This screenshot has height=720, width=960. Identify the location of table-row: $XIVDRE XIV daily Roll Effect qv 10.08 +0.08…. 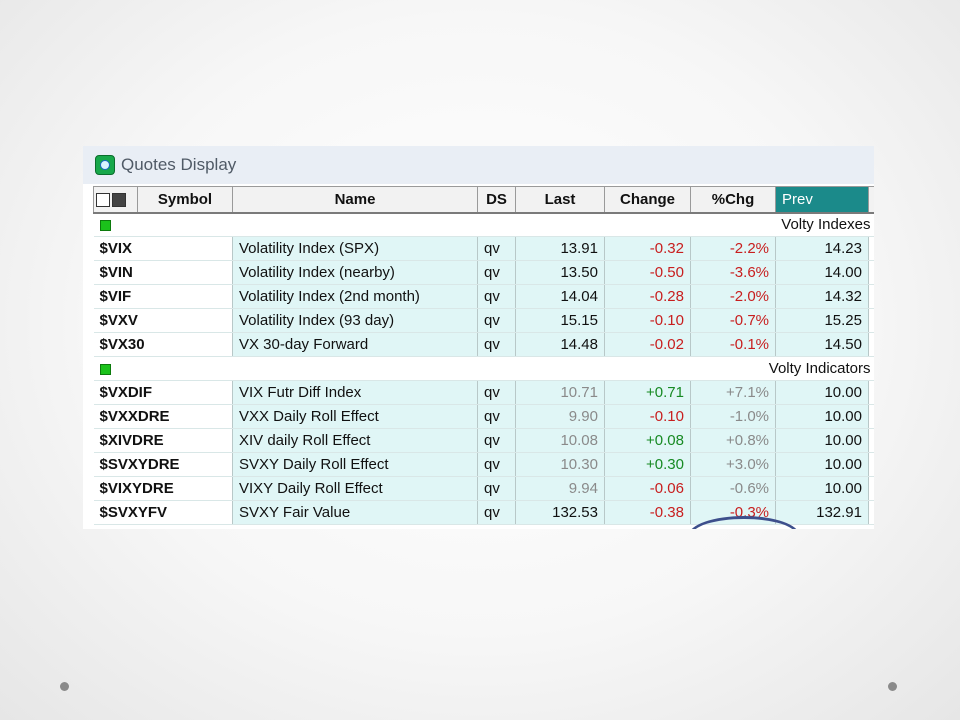
(483, 440).